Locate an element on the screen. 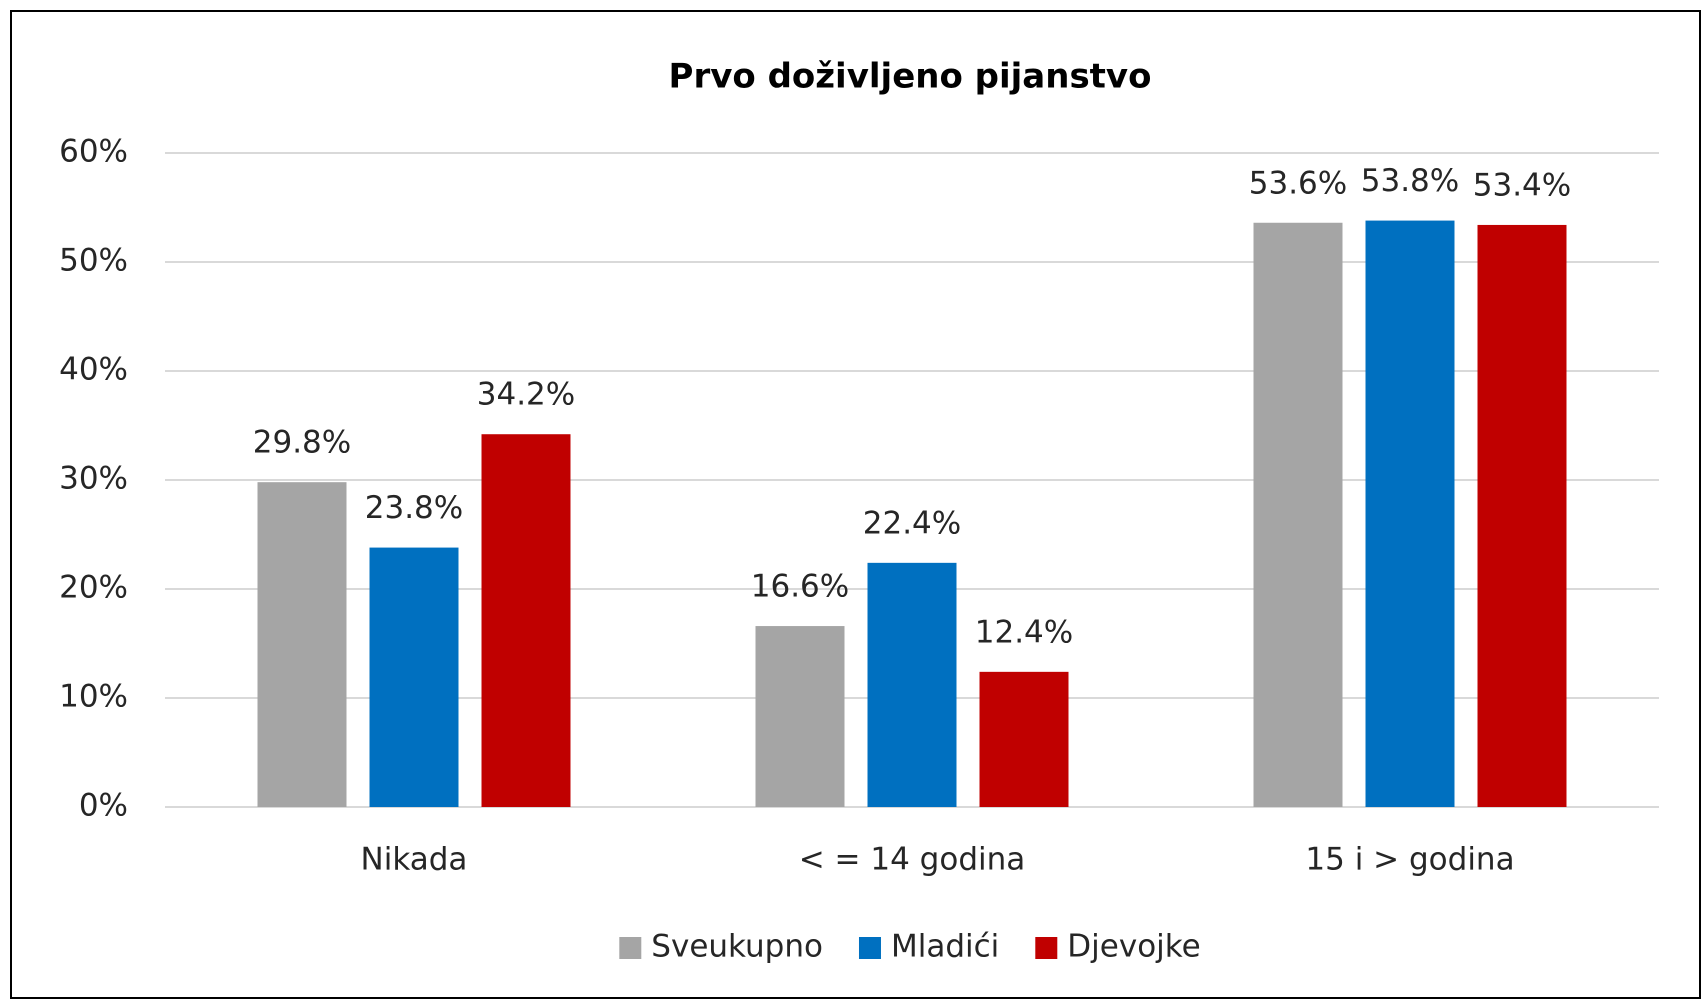  x-tick-label: < = 14 godina is located at coordinates (912, 860).